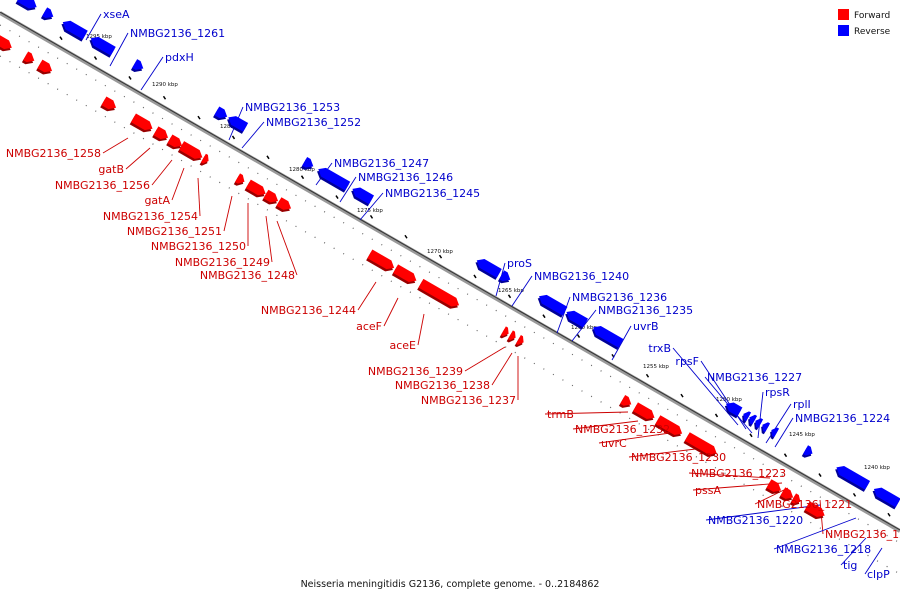 The image size is (900, 600). I want to click on forward-gene-label-acef: aceF, so click(369, 326).